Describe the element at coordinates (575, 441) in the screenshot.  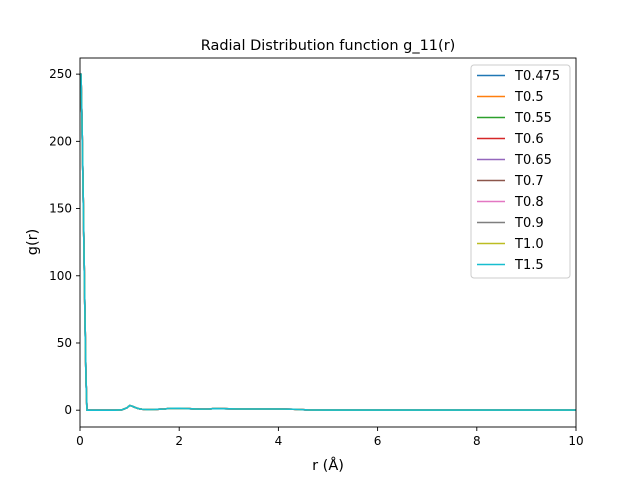
I see `x-tick-label: 10` at that location.